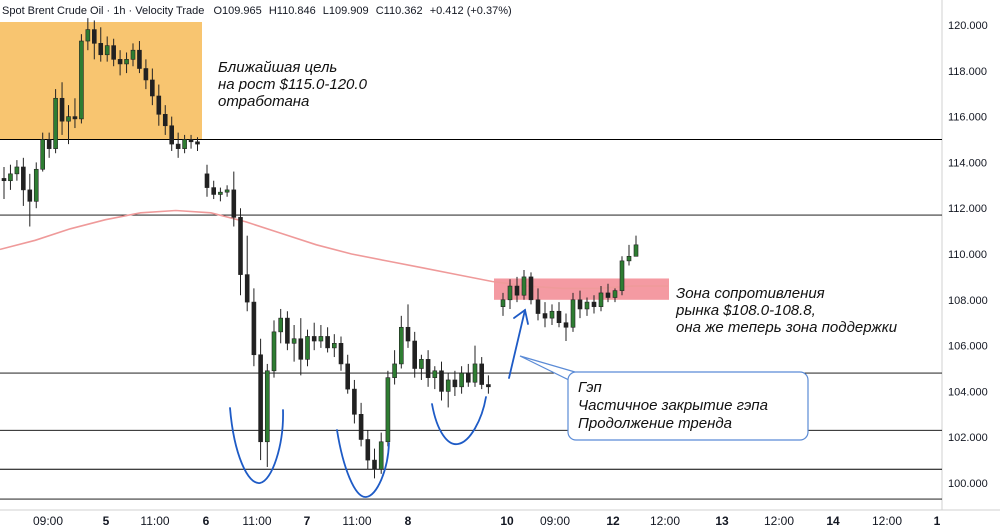 This screenshot has height=529, width=1000. Describe the element at coordinates (787, 327) in the screenshot. I see `resistance-text-3: она же теперь зона поддержки` at that location.